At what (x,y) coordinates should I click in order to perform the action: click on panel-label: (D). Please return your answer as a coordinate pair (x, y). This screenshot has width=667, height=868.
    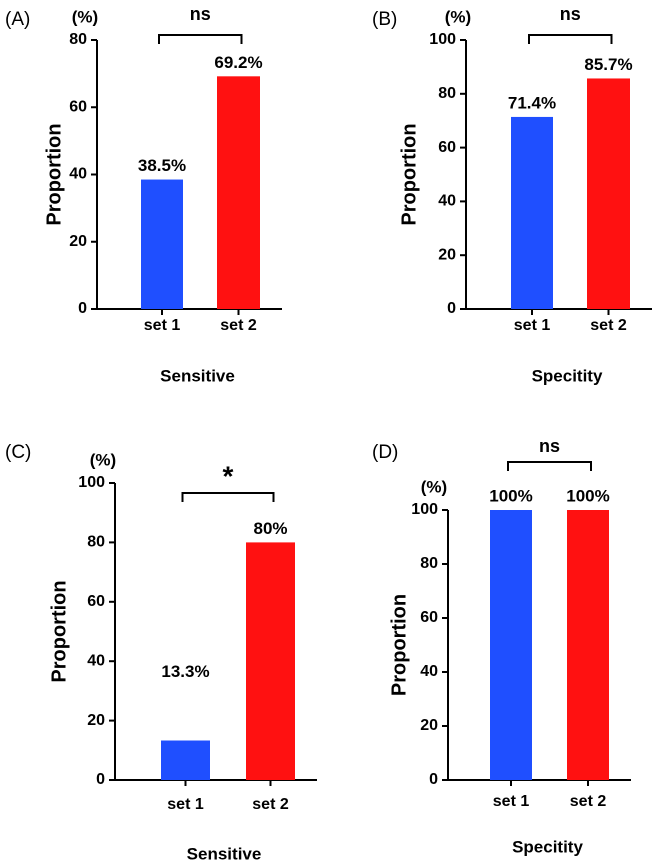
    Looking at the image, I should click on (385, 452).